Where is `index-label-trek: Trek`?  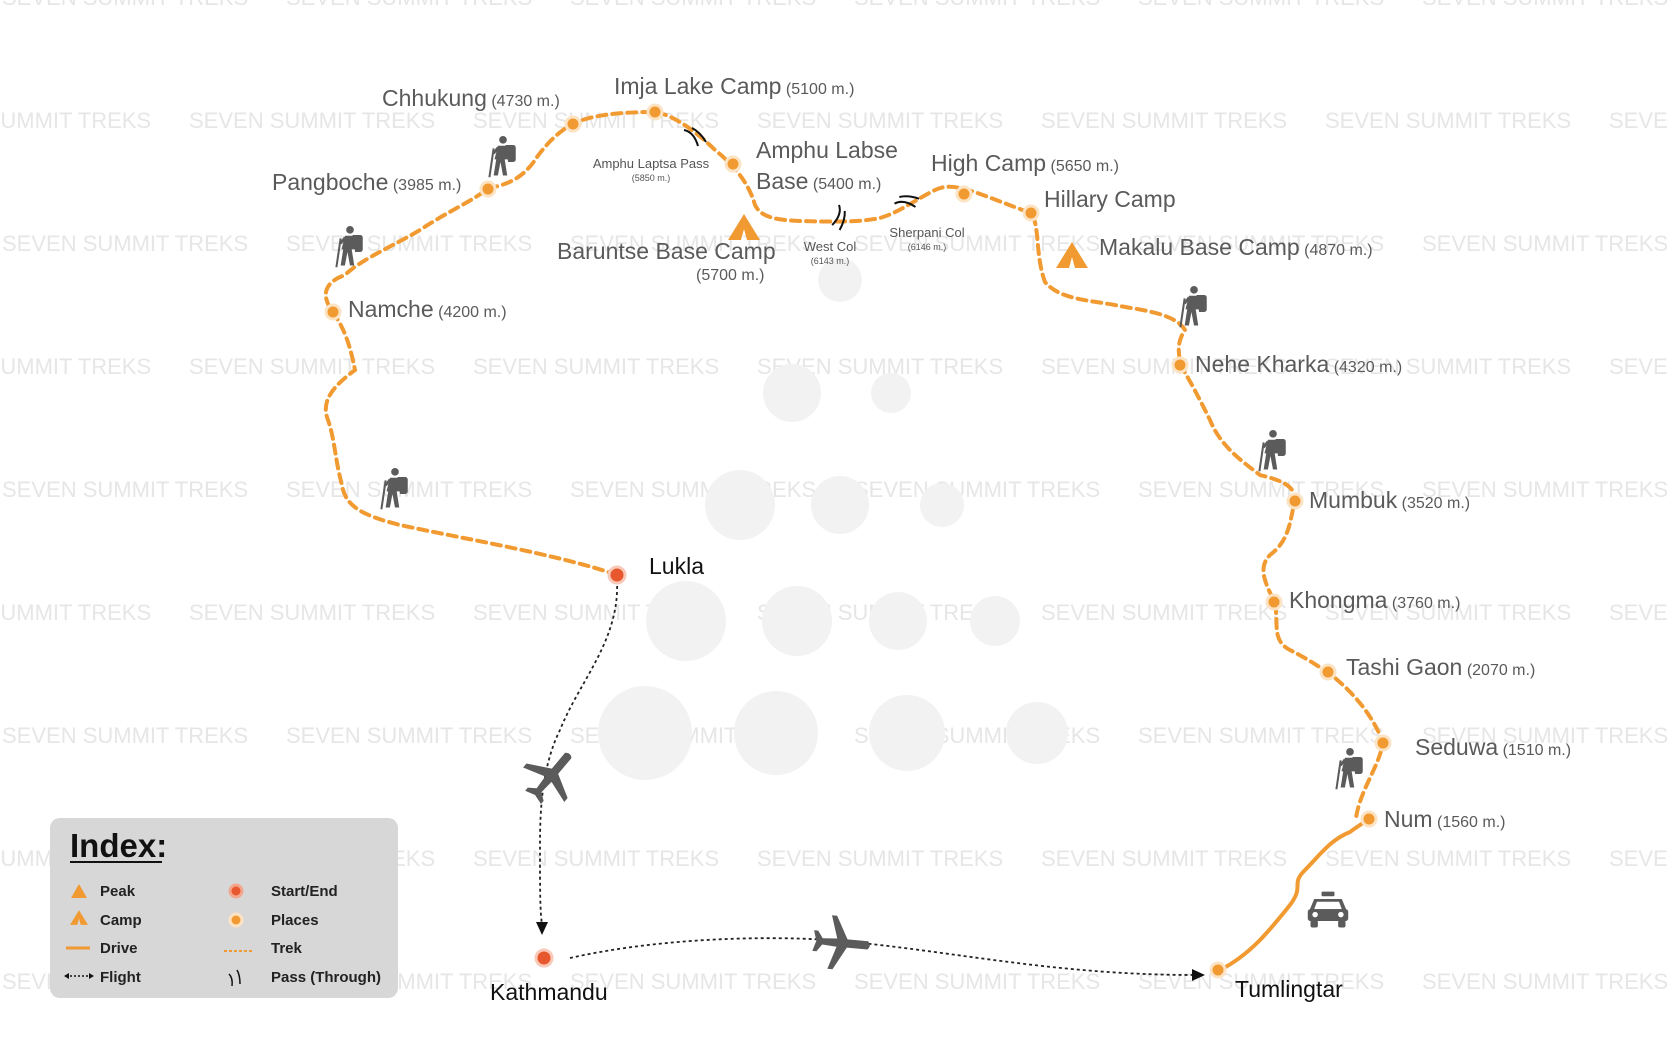 index-label-trek: Trek is located at coordinates (287, 948).